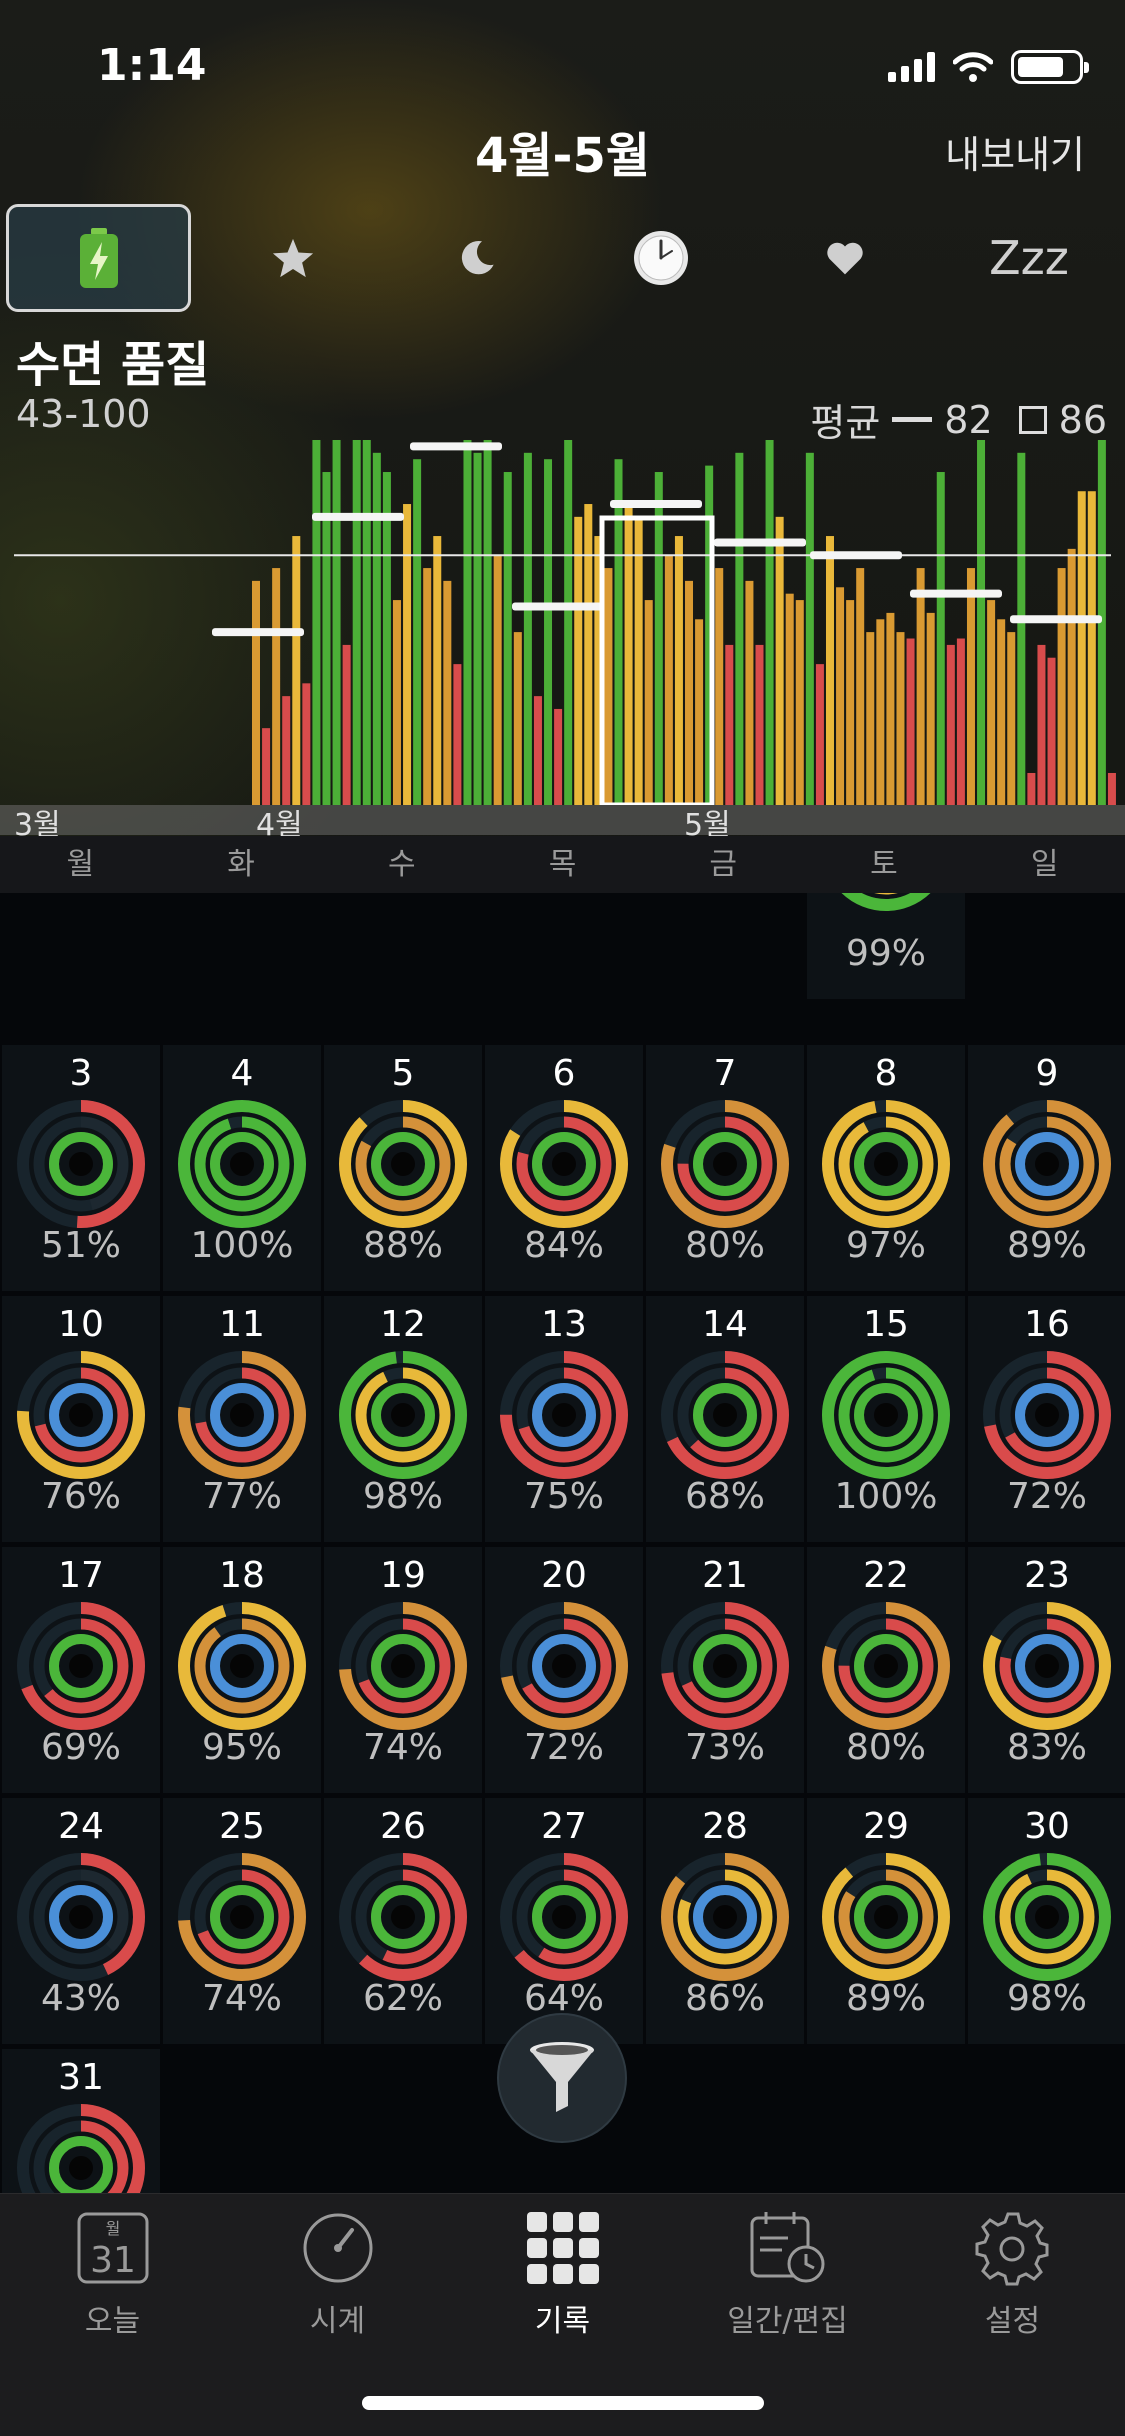  What do you see at coordinates (564, 1168) in the screenshot?
I see `calendar-day-6: 6 84%` at bounding box center [564, 1168].